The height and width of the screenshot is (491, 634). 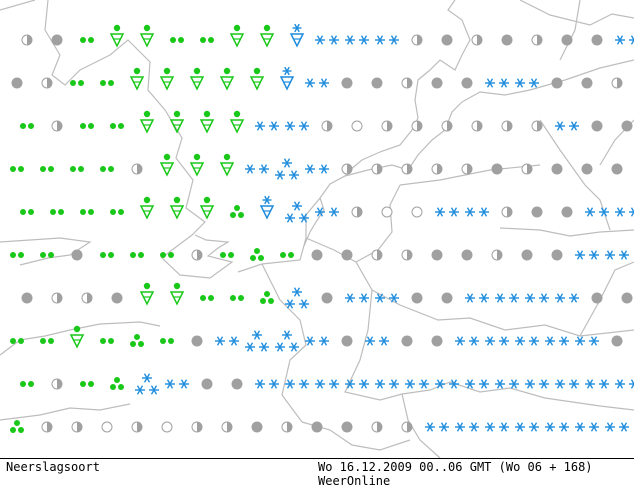 What do you see at coordinates (297, 35) in the screenshot?
I see `snow-shower-symbol` at bounding box center [297, 35].